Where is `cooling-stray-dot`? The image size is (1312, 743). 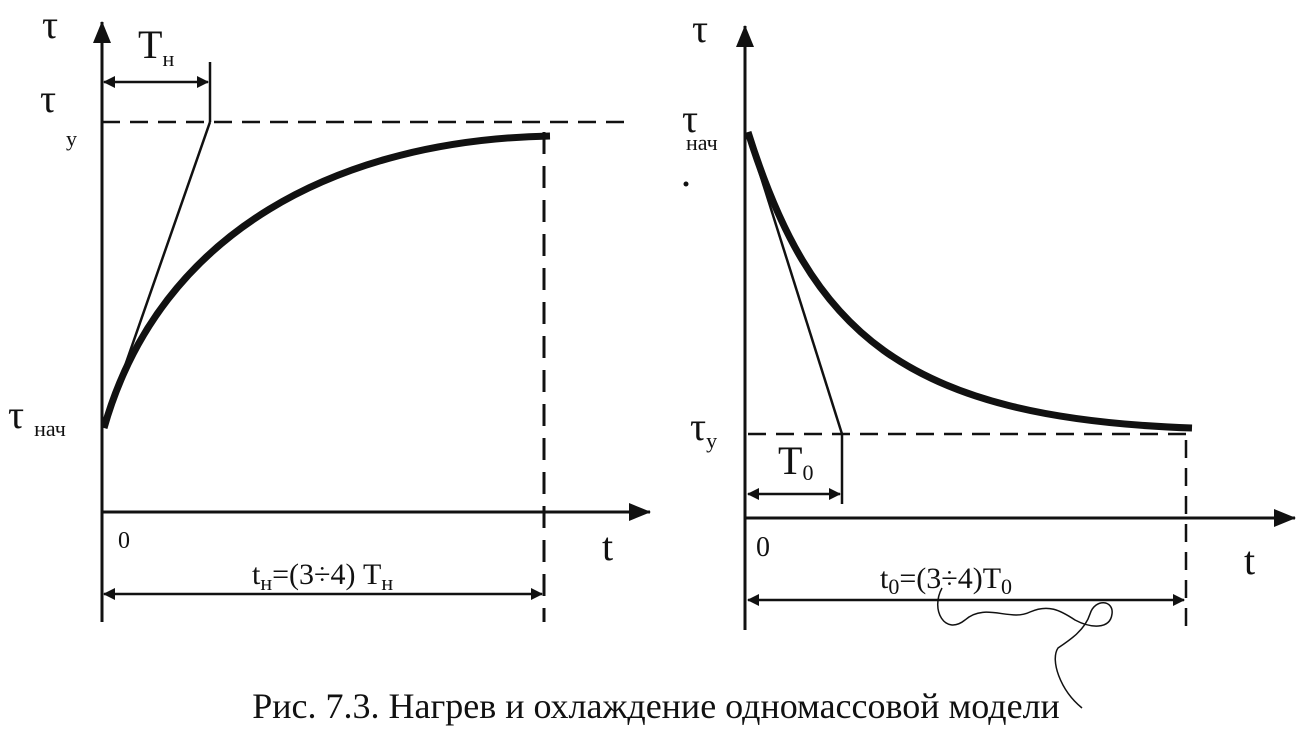 cooling-stray-dot is located at coordinates (686, 184).